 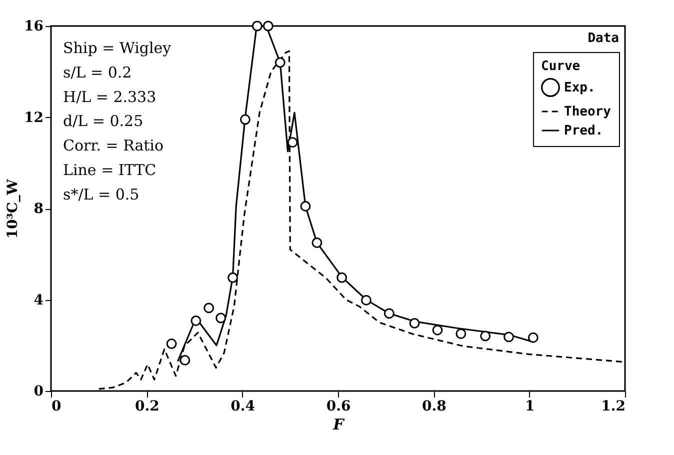 What do you see at coordinates (57, 406) in the screenshot?
I see `x-tick-label: 0` at bounding box center [57, 406].